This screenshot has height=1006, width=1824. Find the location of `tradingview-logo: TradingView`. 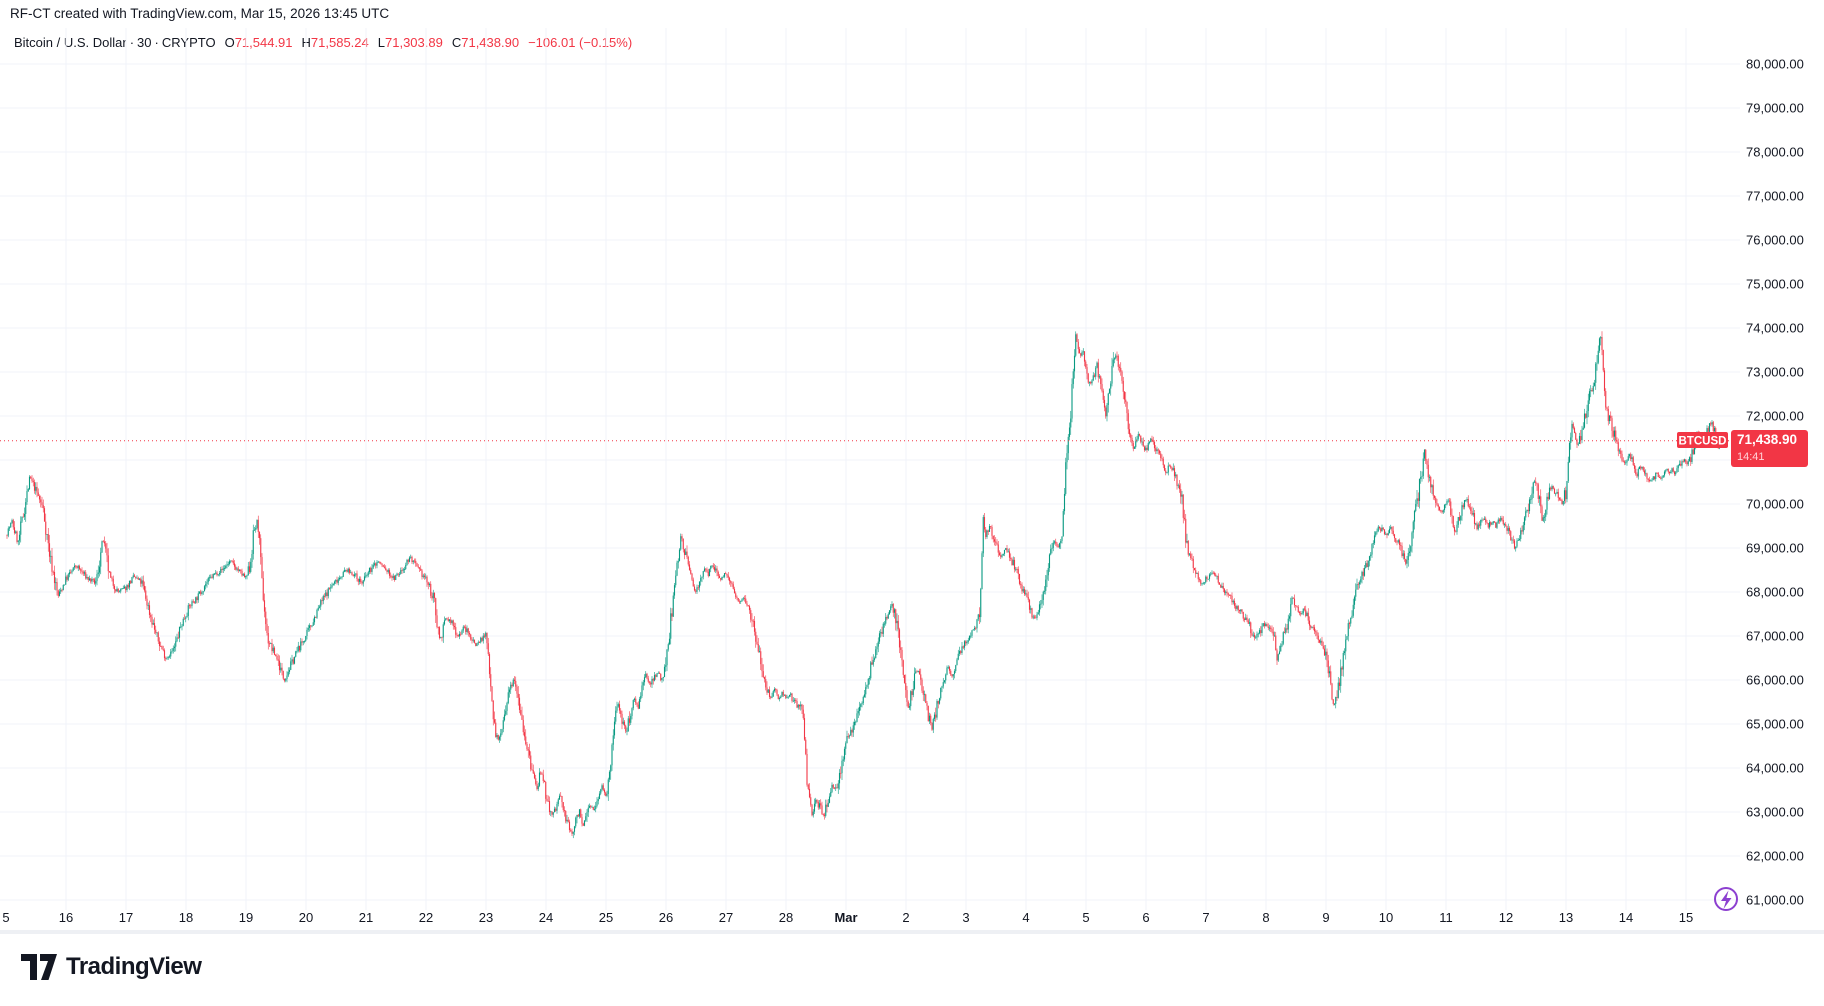

tradingview-logo: TradingView is located at coordinates (111, 967).